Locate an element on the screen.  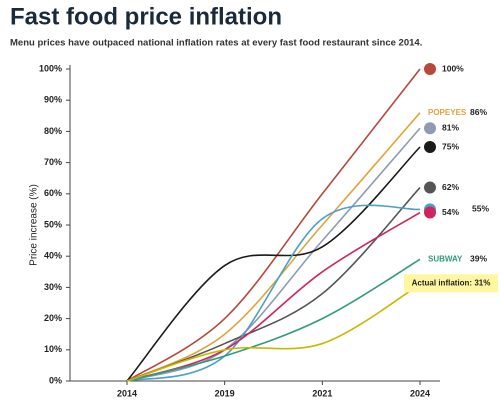
annotation-box is located at coordinates (451, 283).